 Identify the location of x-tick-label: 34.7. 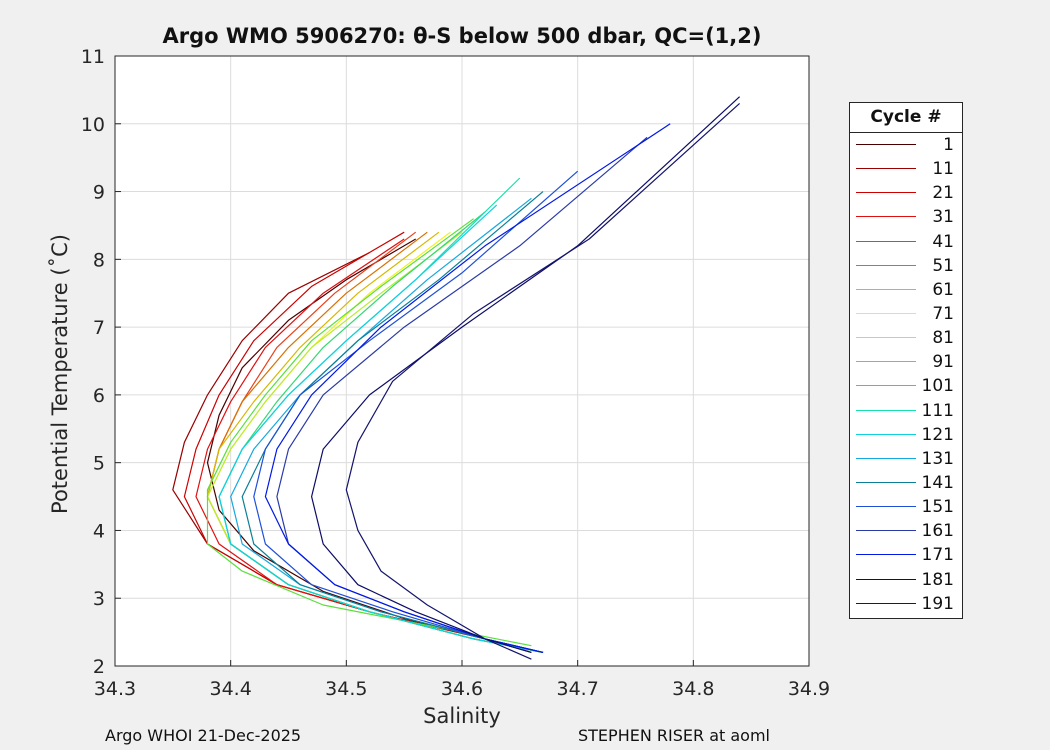
(578, 689).